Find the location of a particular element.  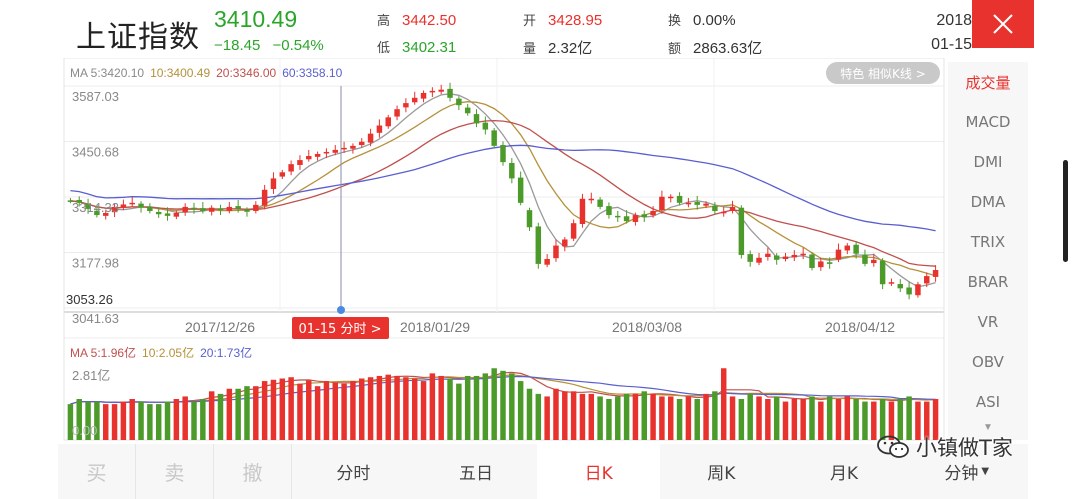

similar-kline-button: 特色 相似K线 > is located at coordinates (883, 73).